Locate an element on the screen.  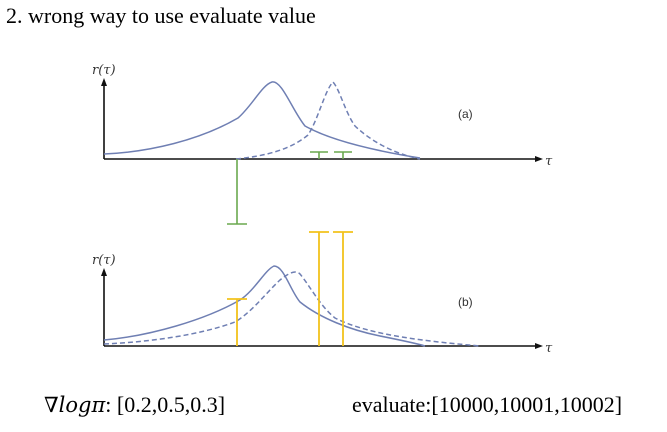
panel-b-x-axis-arrow is located at coordinates (539, 346).